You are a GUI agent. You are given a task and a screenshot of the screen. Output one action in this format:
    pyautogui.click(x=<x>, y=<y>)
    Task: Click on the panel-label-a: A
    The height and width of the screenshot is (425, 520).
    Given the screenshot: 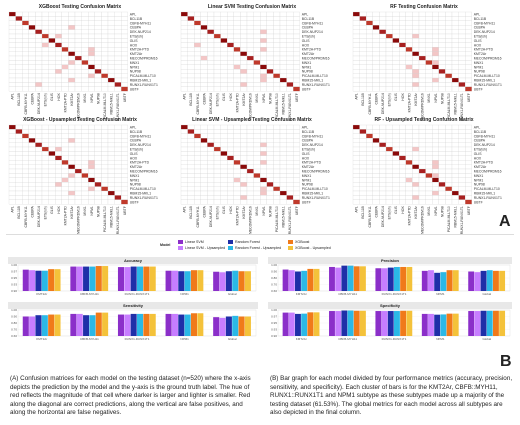 What is the action you would take?
    pyautogui.click(x=505, y=221)
    